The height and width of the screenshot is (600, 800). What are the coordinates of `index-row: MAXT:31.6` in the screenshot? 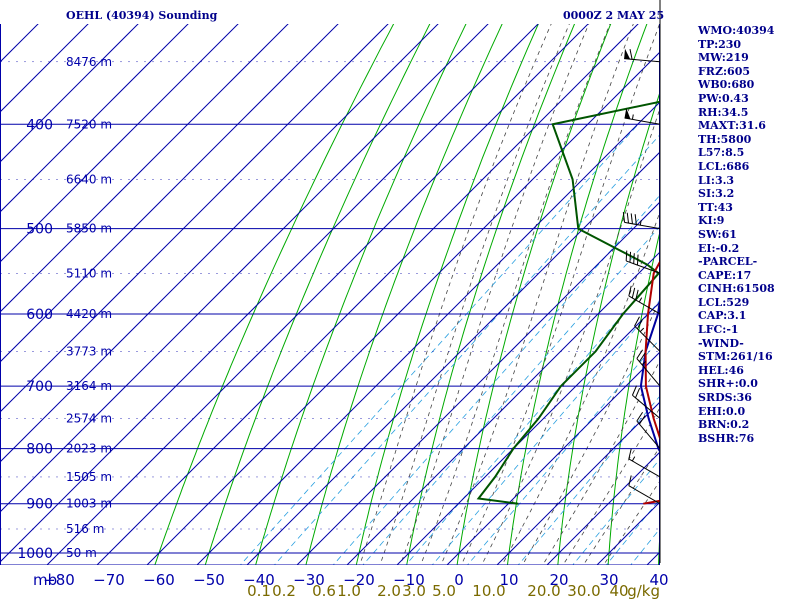 It's located at (732, 126).